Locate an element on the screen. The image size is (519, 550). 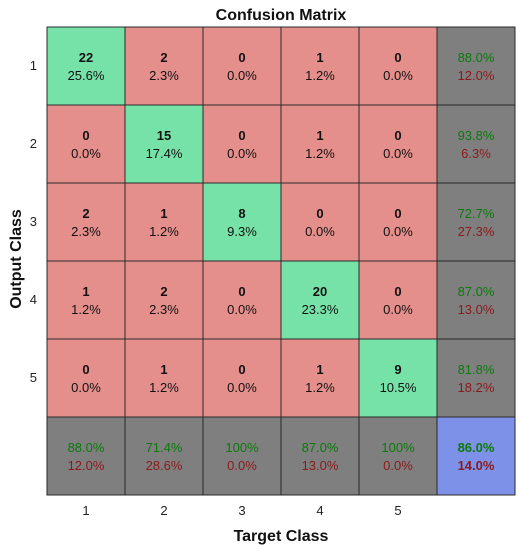
column-correct-percent: 71.4% is located at coordinates (164, 447).